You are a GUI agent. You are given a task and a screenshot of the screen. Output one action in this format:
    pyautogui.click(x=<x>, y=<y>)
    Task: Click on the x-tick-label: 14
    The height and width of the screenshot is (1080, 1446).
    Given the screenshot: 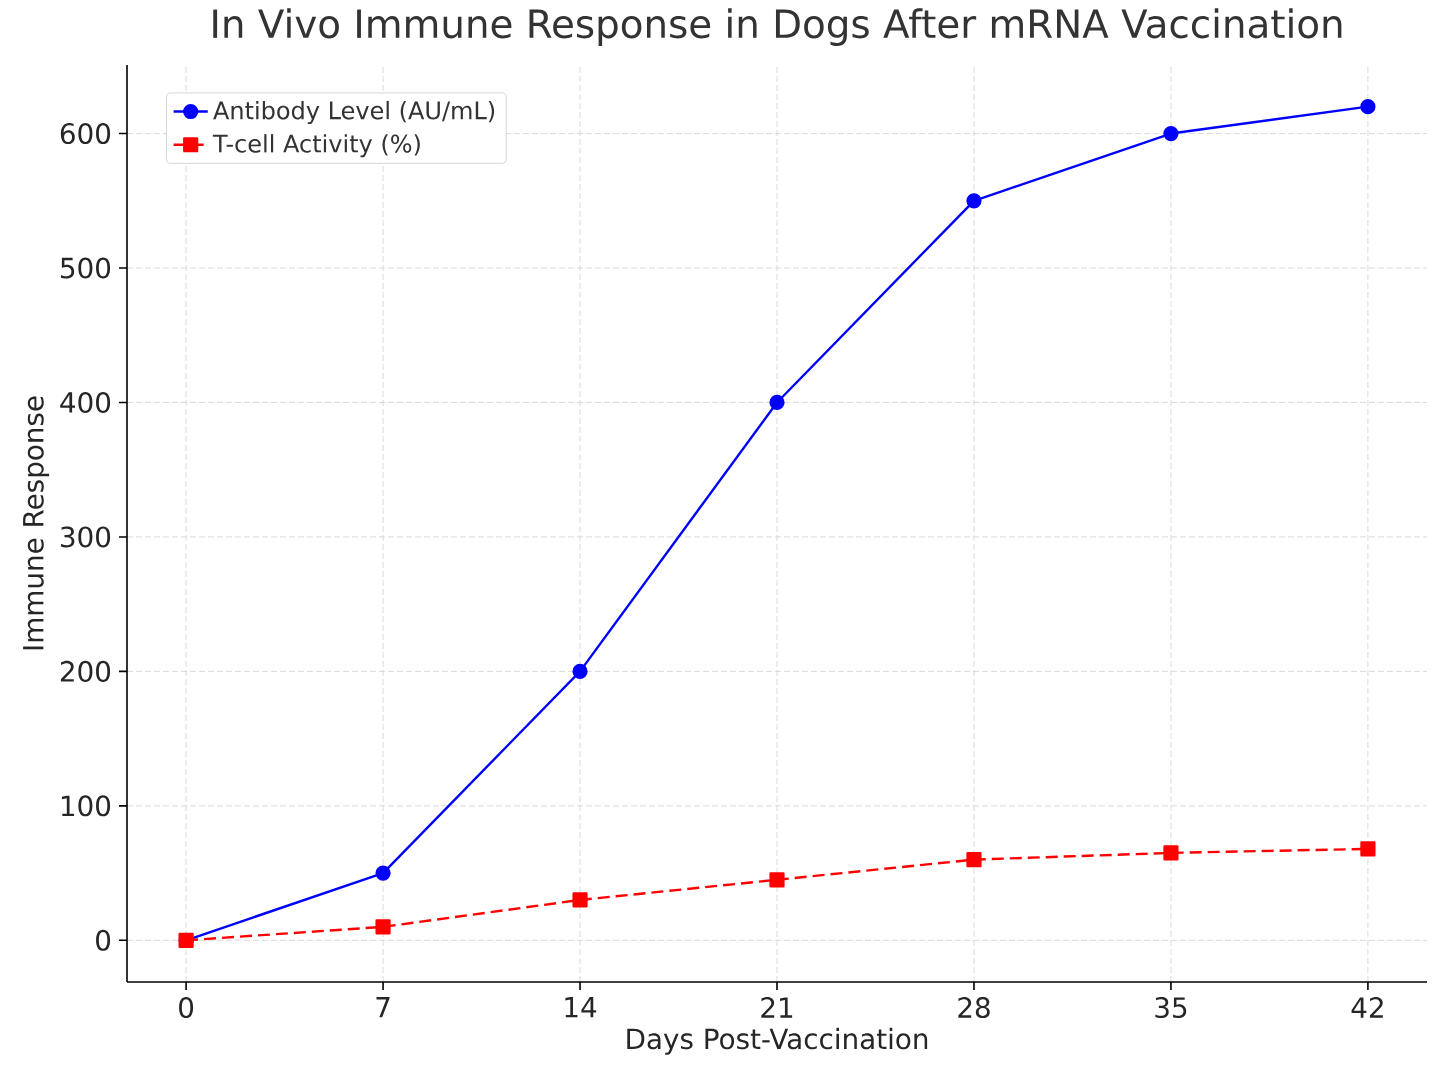 What is the action you would take?
    pyautogui.click(x=581, y=1007)
    